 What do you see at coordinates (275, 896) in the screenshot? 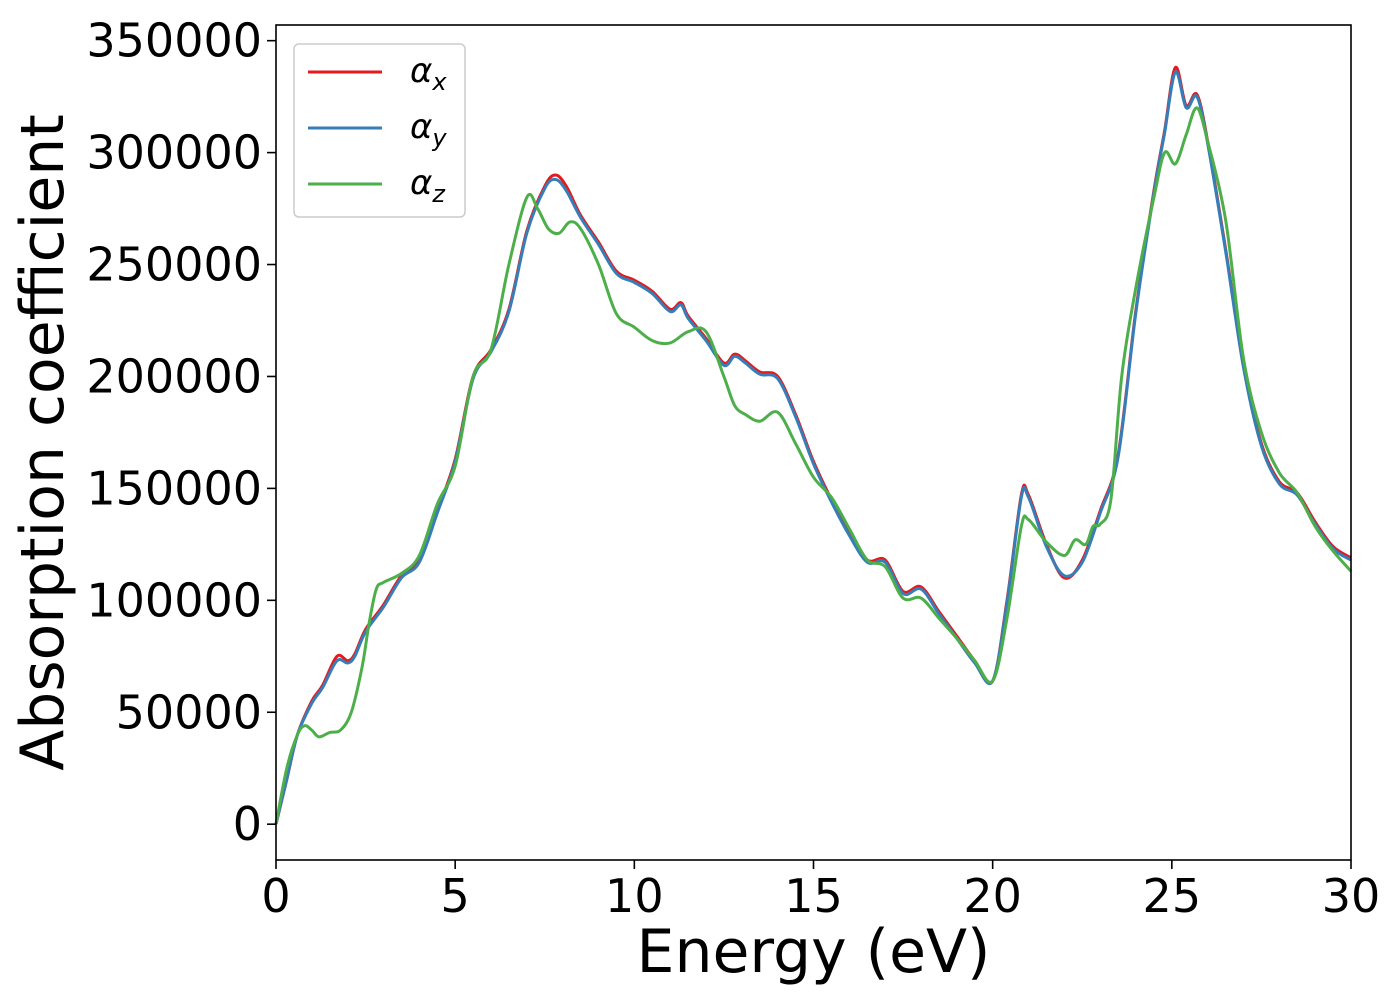
I see `x-tick-label: 0` at bounding box center [275, 896].